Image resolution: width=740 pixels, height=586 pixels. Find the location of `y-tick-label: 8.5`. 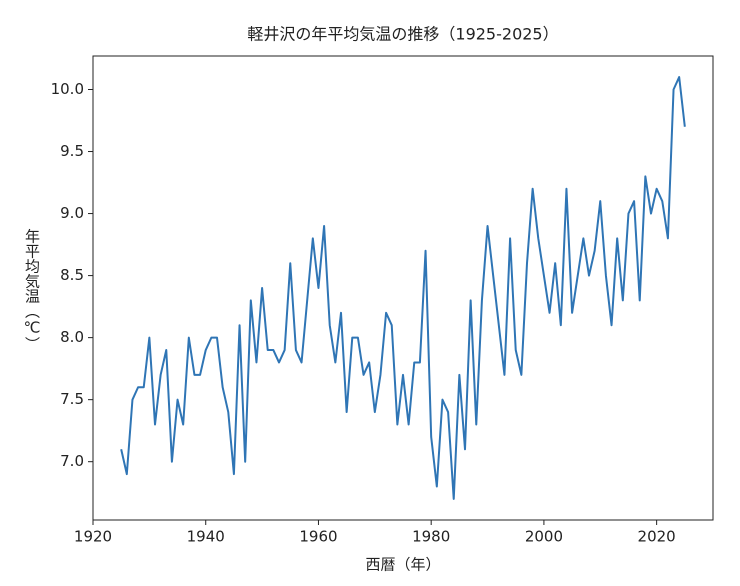

y-tick-label: 8.5 is located at coordinates (72, 275).